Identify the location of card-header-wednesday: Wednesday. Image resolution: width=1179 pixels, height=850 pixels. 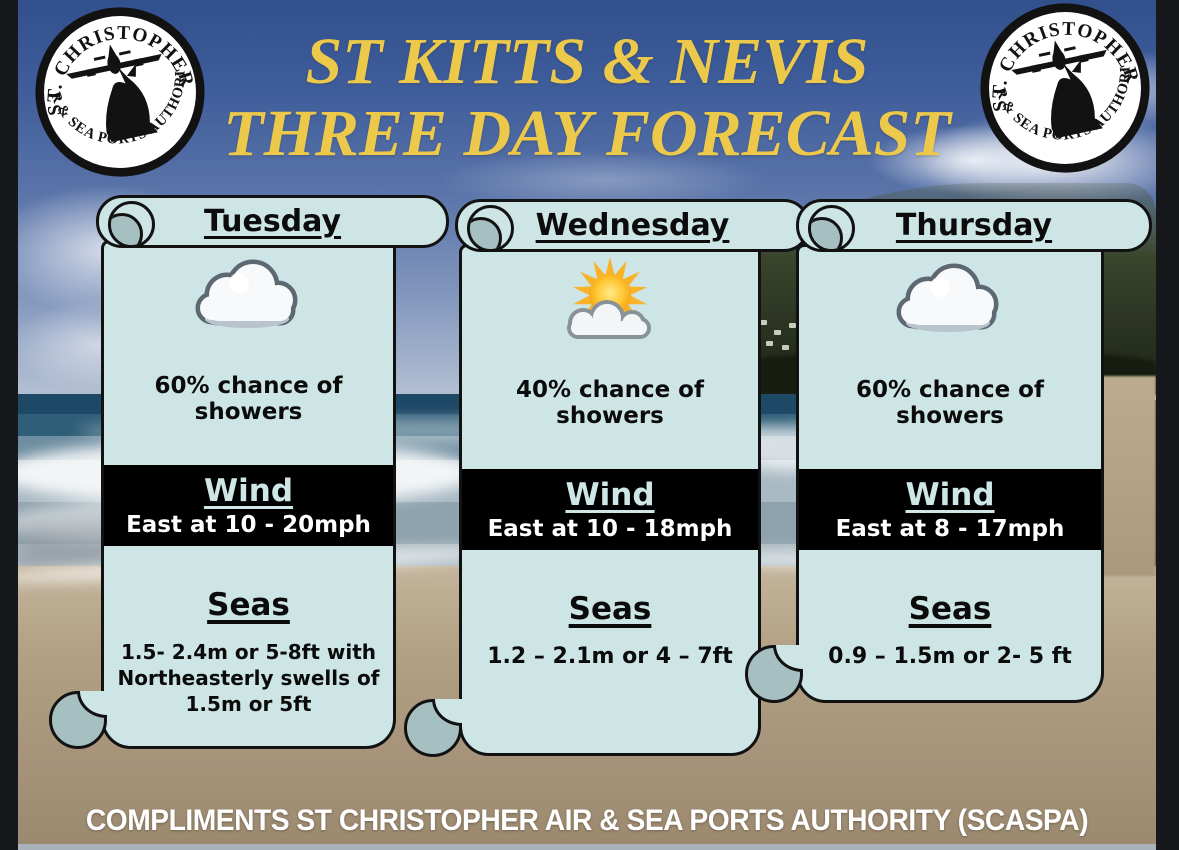
(632, 225).